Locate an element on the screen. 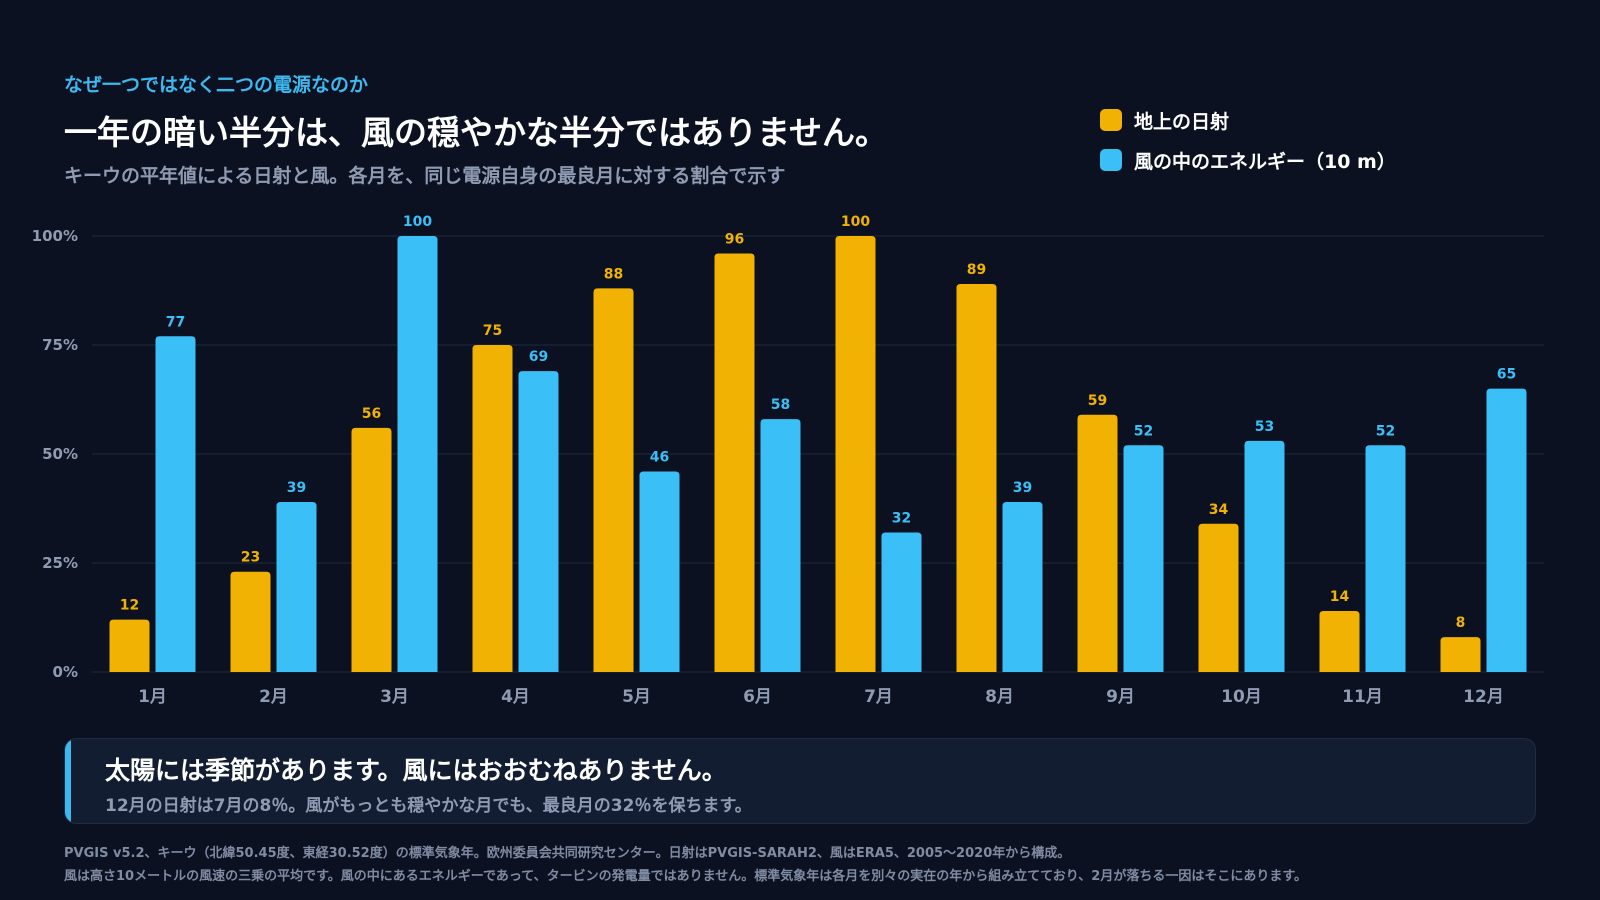  x-tick-label: 1月 is located at coordinates (152, 697).